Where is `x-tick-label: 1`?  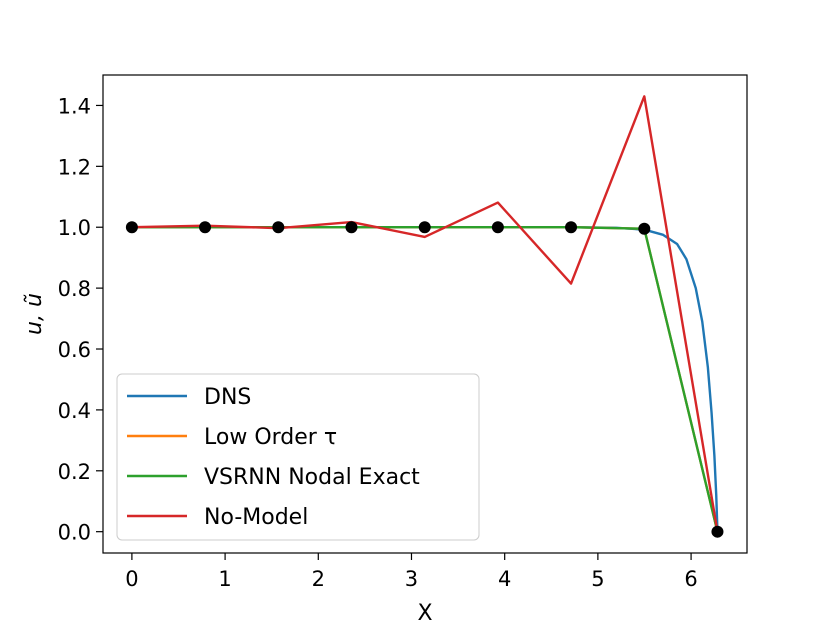 x-tick-label: 1 is located at coordinates (224, 579).